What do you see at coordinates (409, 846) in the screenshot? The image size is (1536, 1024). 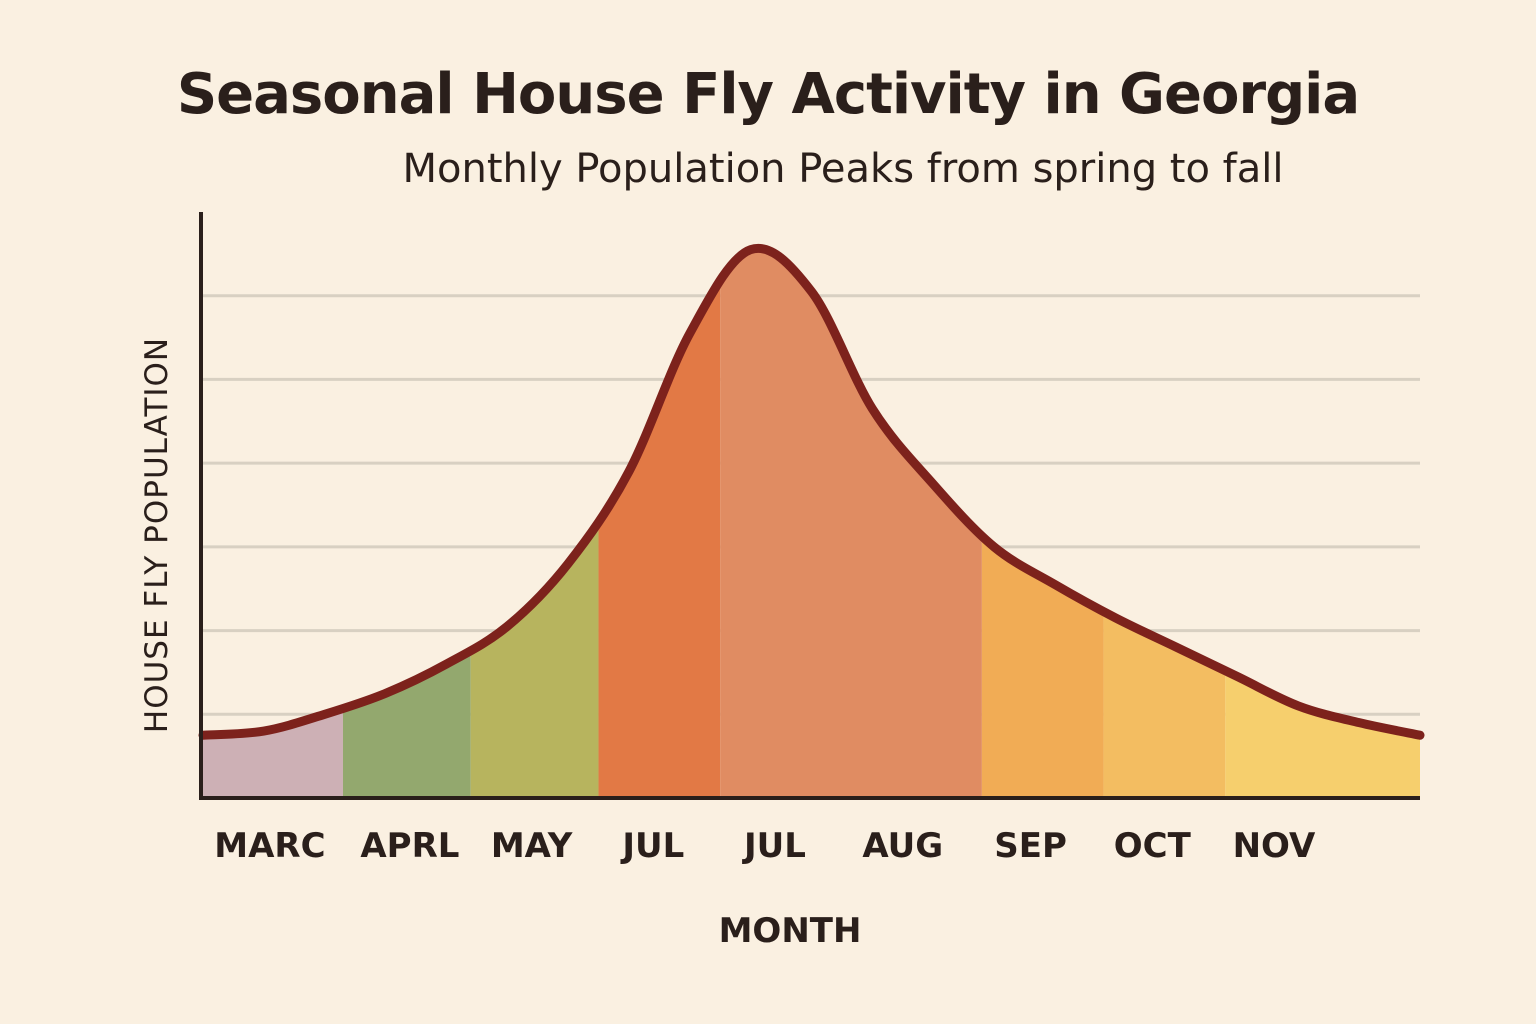 I see `x-tick-label: APRL` at bounding box center [409, 846].